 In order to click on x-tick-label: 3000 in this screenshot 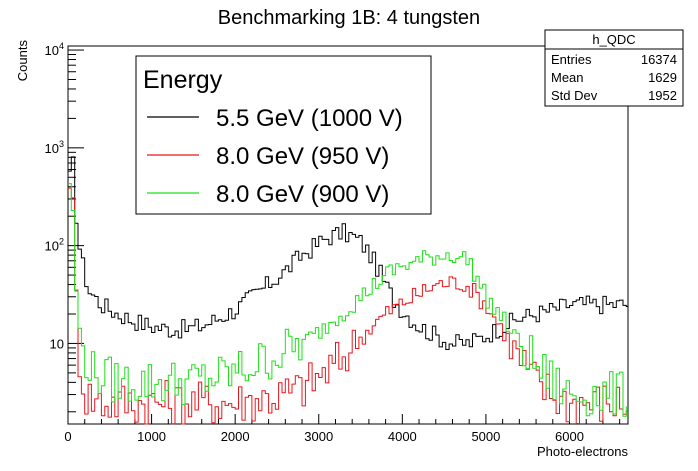, I will do `click(318, 436)`.